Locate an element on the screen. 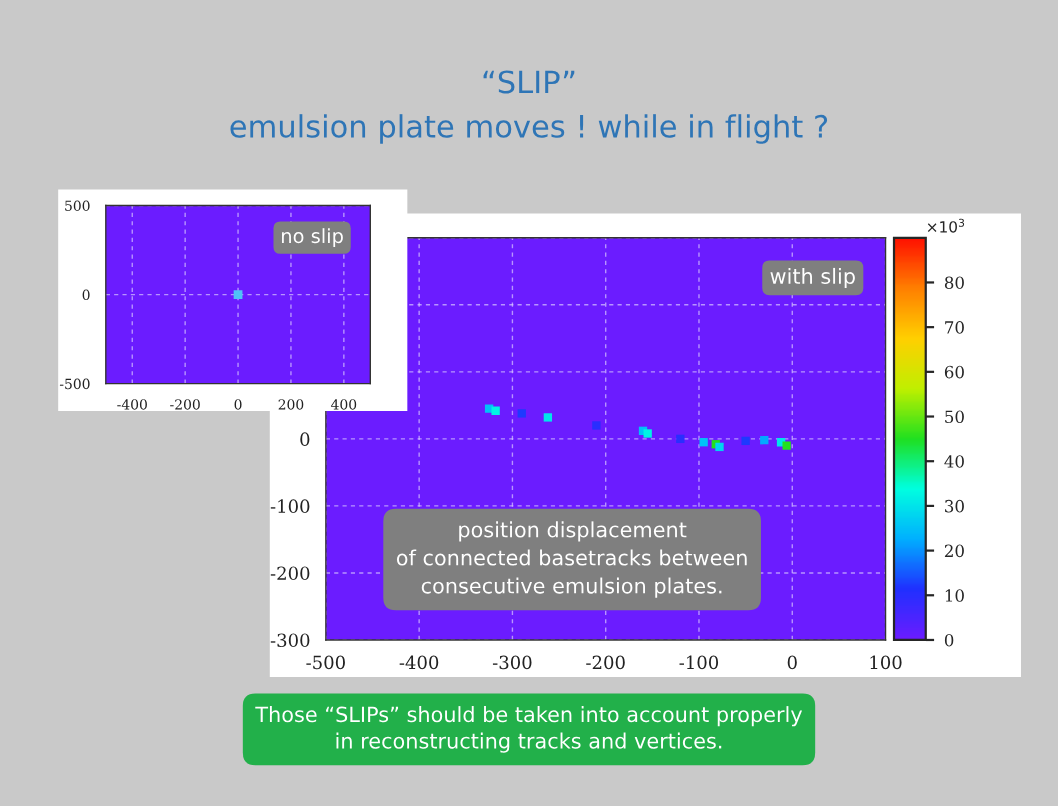 This screenshot has height=806, width=1058. x-tick-label: -500 is located at coordinates (325, 662).